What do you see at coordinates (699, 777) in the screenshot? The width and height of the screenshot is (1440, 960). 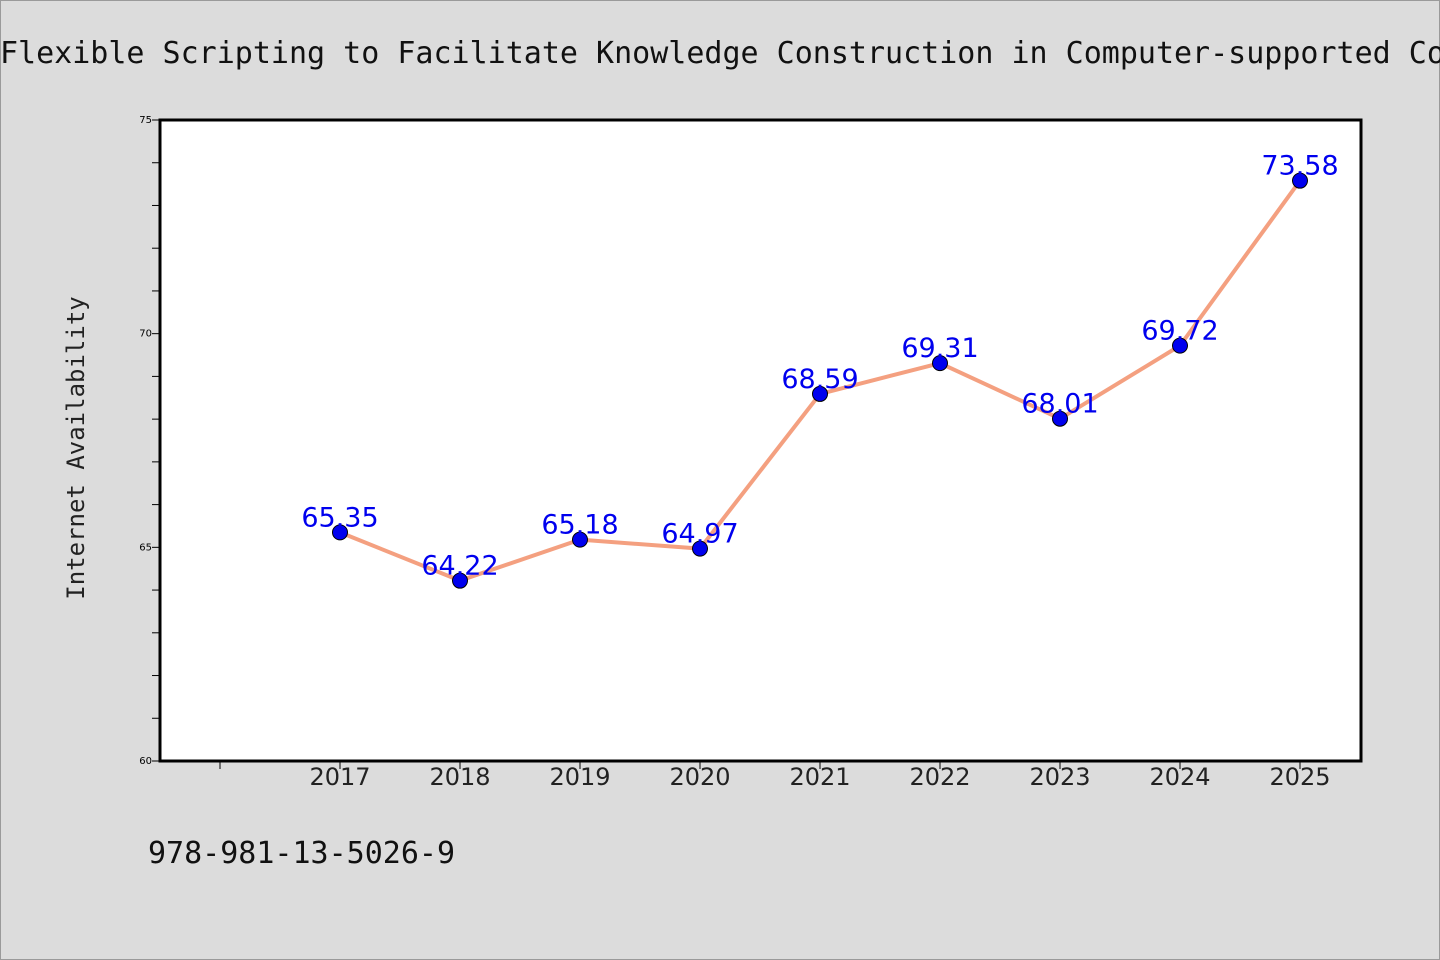 I see `x-tick-label: 2020` at bounding box center [699, 777].